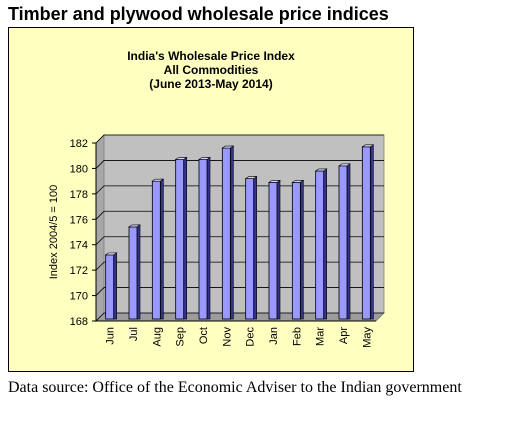 Image resolution: width=530 pixels, height=428 pixels. What do you see at coordinates (211, 84) in the screenshot?
I see `chart-title-line-3: (June 2013-May 2014)` at bounding box center [211, 84].